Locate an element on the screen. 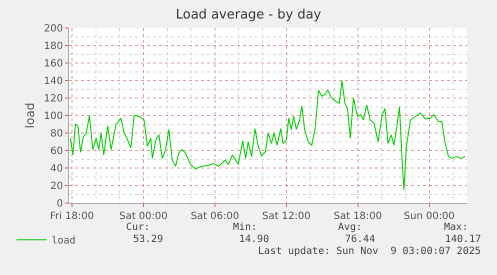 This screenshot has width=497, height=275. text: Max: is located at coordinates (456, 227).